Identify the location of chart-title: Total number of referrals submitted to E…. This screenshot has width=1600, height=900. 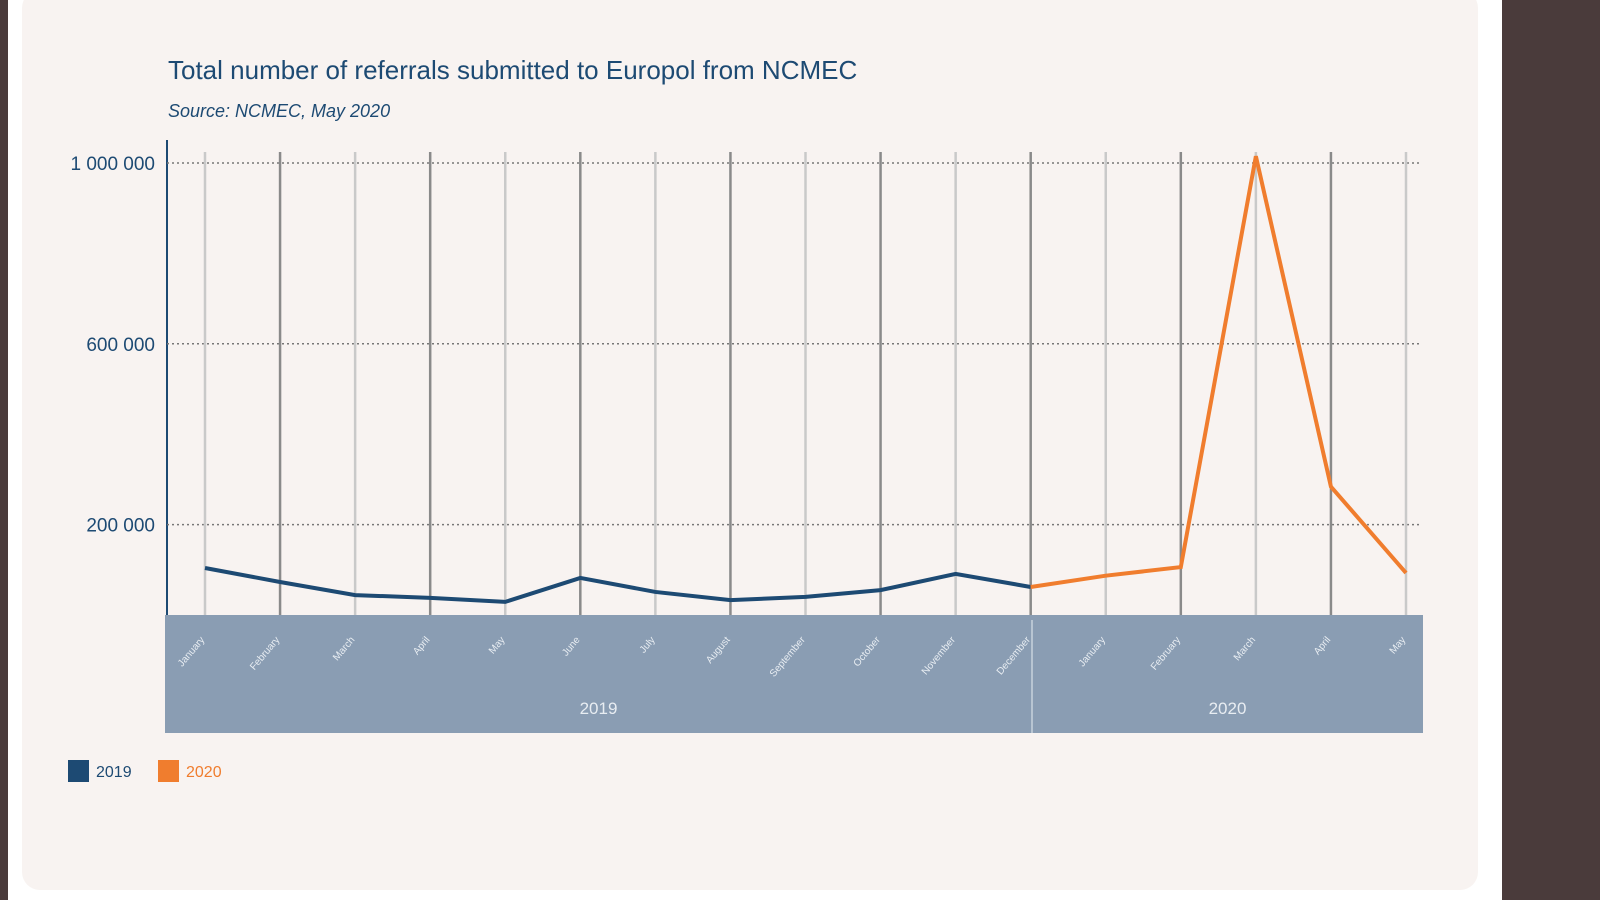
(512, 70).